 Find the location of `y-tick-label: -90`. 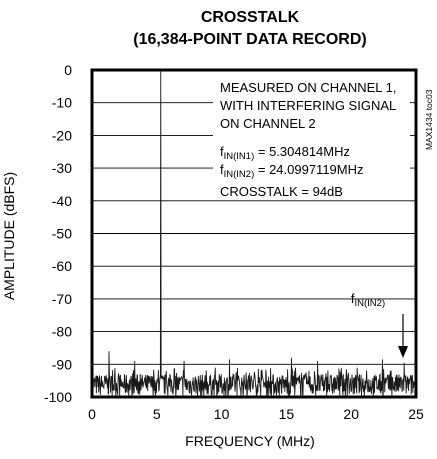

y-tick-label: -90 is located at coordinates (62, 364).